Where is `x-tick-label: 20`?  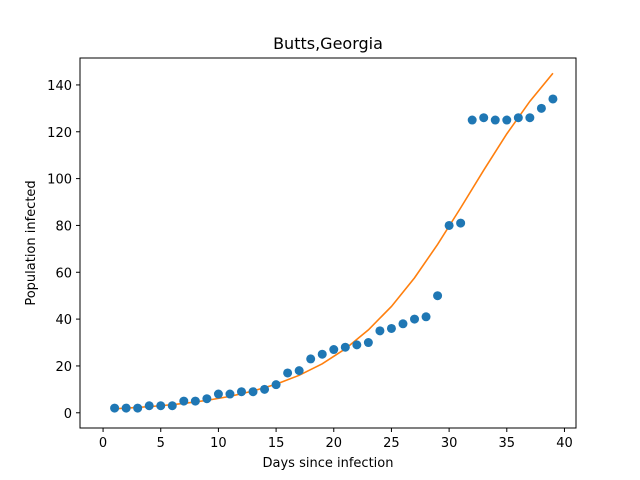 x-tick-label: 20 is located at coordinates (333, 443).